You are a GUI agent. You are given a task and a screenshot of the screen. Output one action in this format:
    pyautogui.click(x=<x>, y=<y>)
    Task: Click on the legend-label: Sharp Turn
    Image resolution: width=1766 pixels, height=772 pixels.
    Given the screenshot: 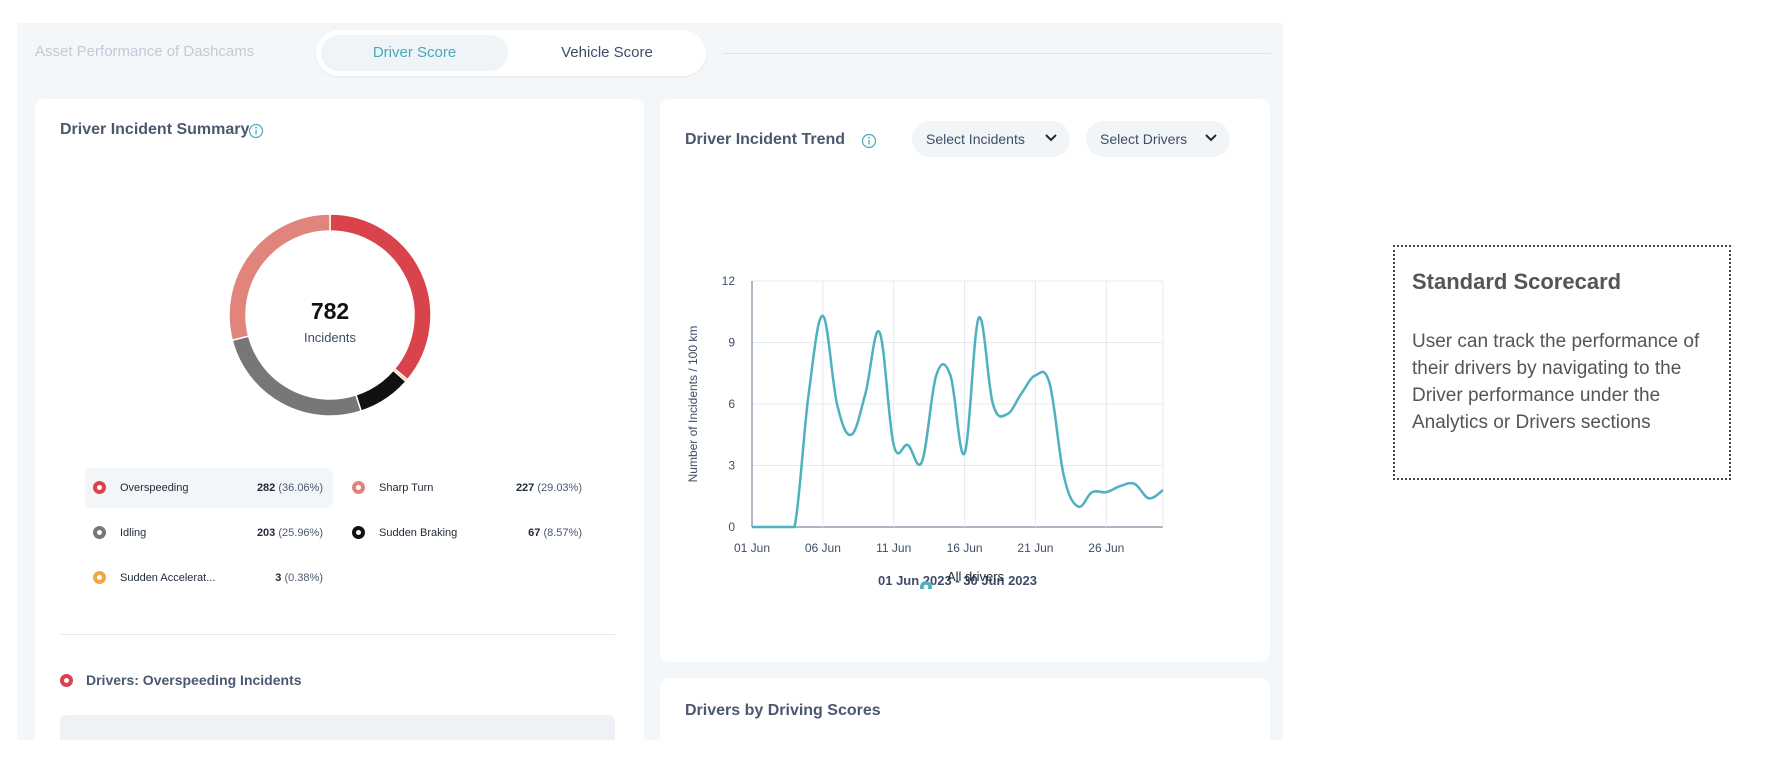 What is the action you would take?
    pyautogui.click(x=406, y=488)
    